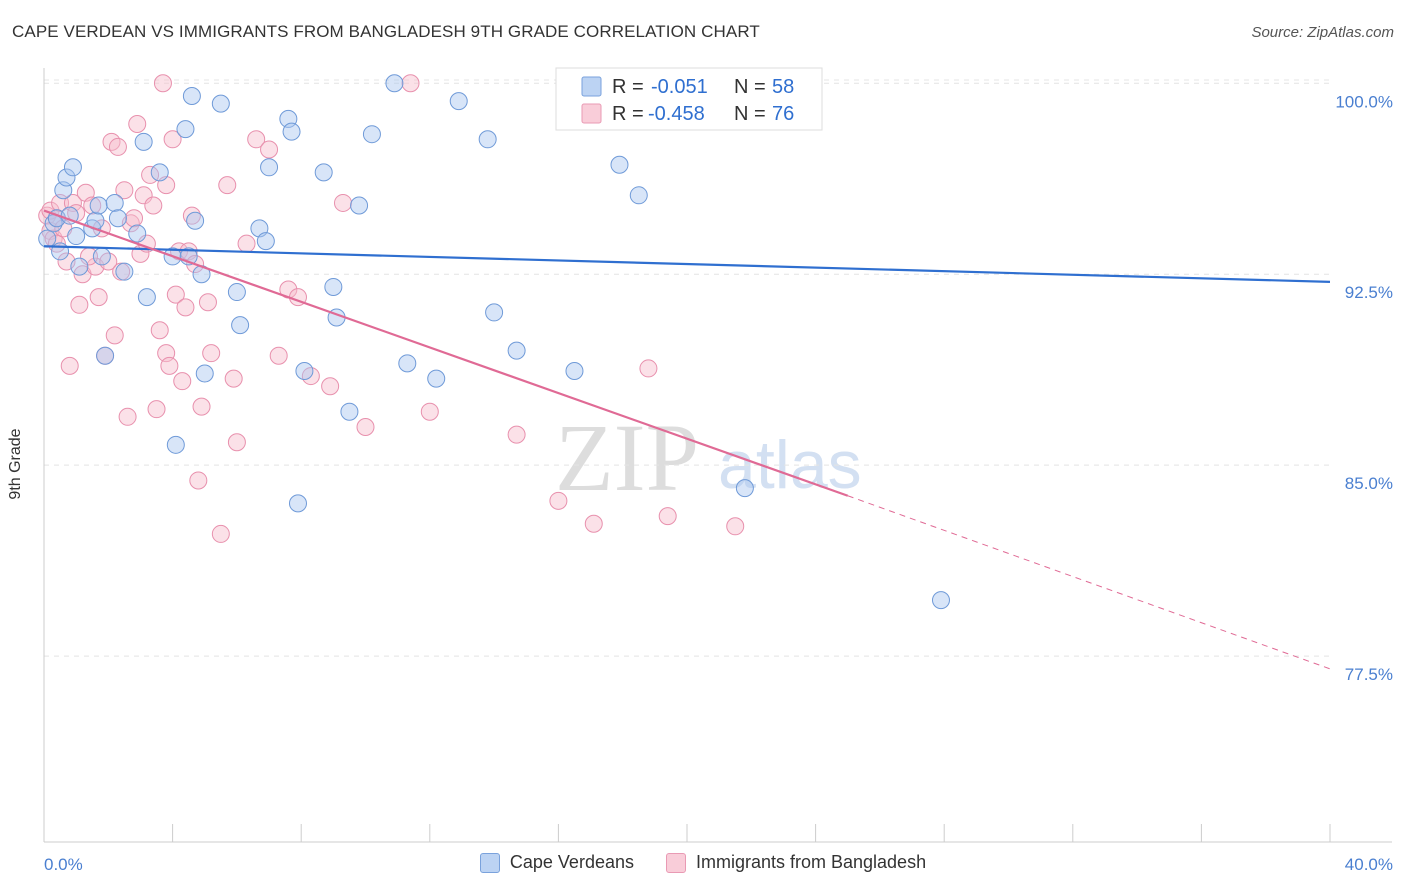  What do you see at coordinates (708, 457) in the screenshot?
I see `watermark: ZIP atlas` at bounding box center [708, 457].